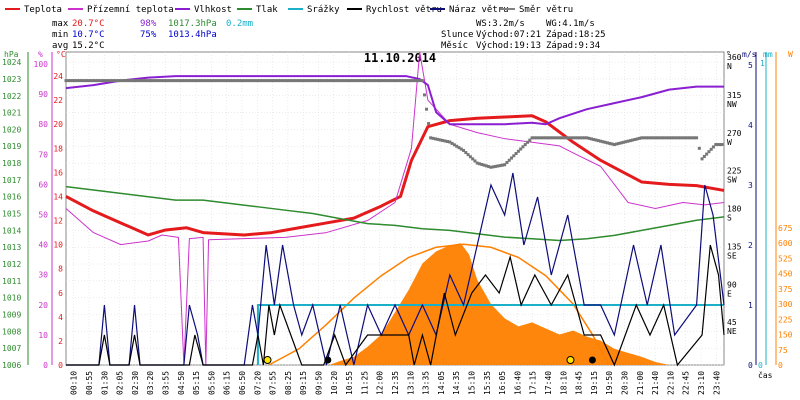 The image size is (800, 400). I want to click on axis-label-pct: %, so click(40, 54).